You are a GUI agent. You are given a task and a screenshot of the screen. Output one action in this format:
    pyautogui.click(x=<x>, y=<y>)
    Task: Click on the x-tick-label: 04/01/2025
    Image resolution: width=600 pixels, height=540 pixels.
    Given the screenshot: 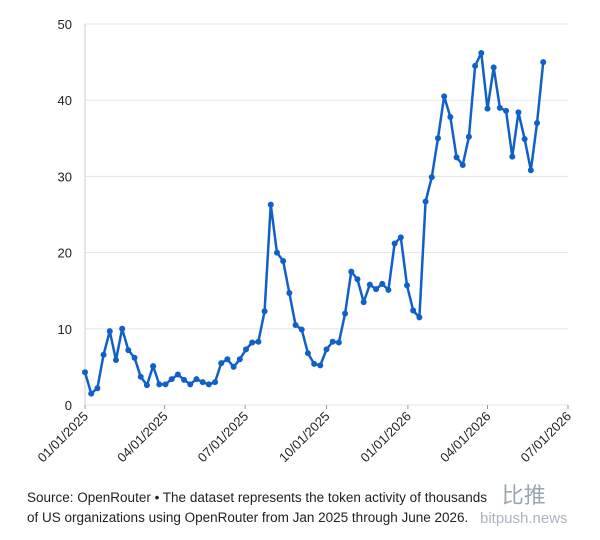 What is the action you would take?
    pyautogui.click(x=142, y=437)
    